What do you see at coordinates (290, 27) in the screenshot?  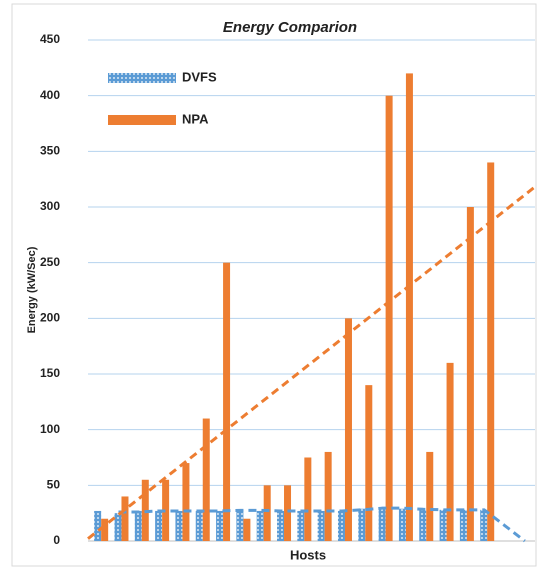 I see `chart-title: Energy Comparion` at bounding box center [290, 27].